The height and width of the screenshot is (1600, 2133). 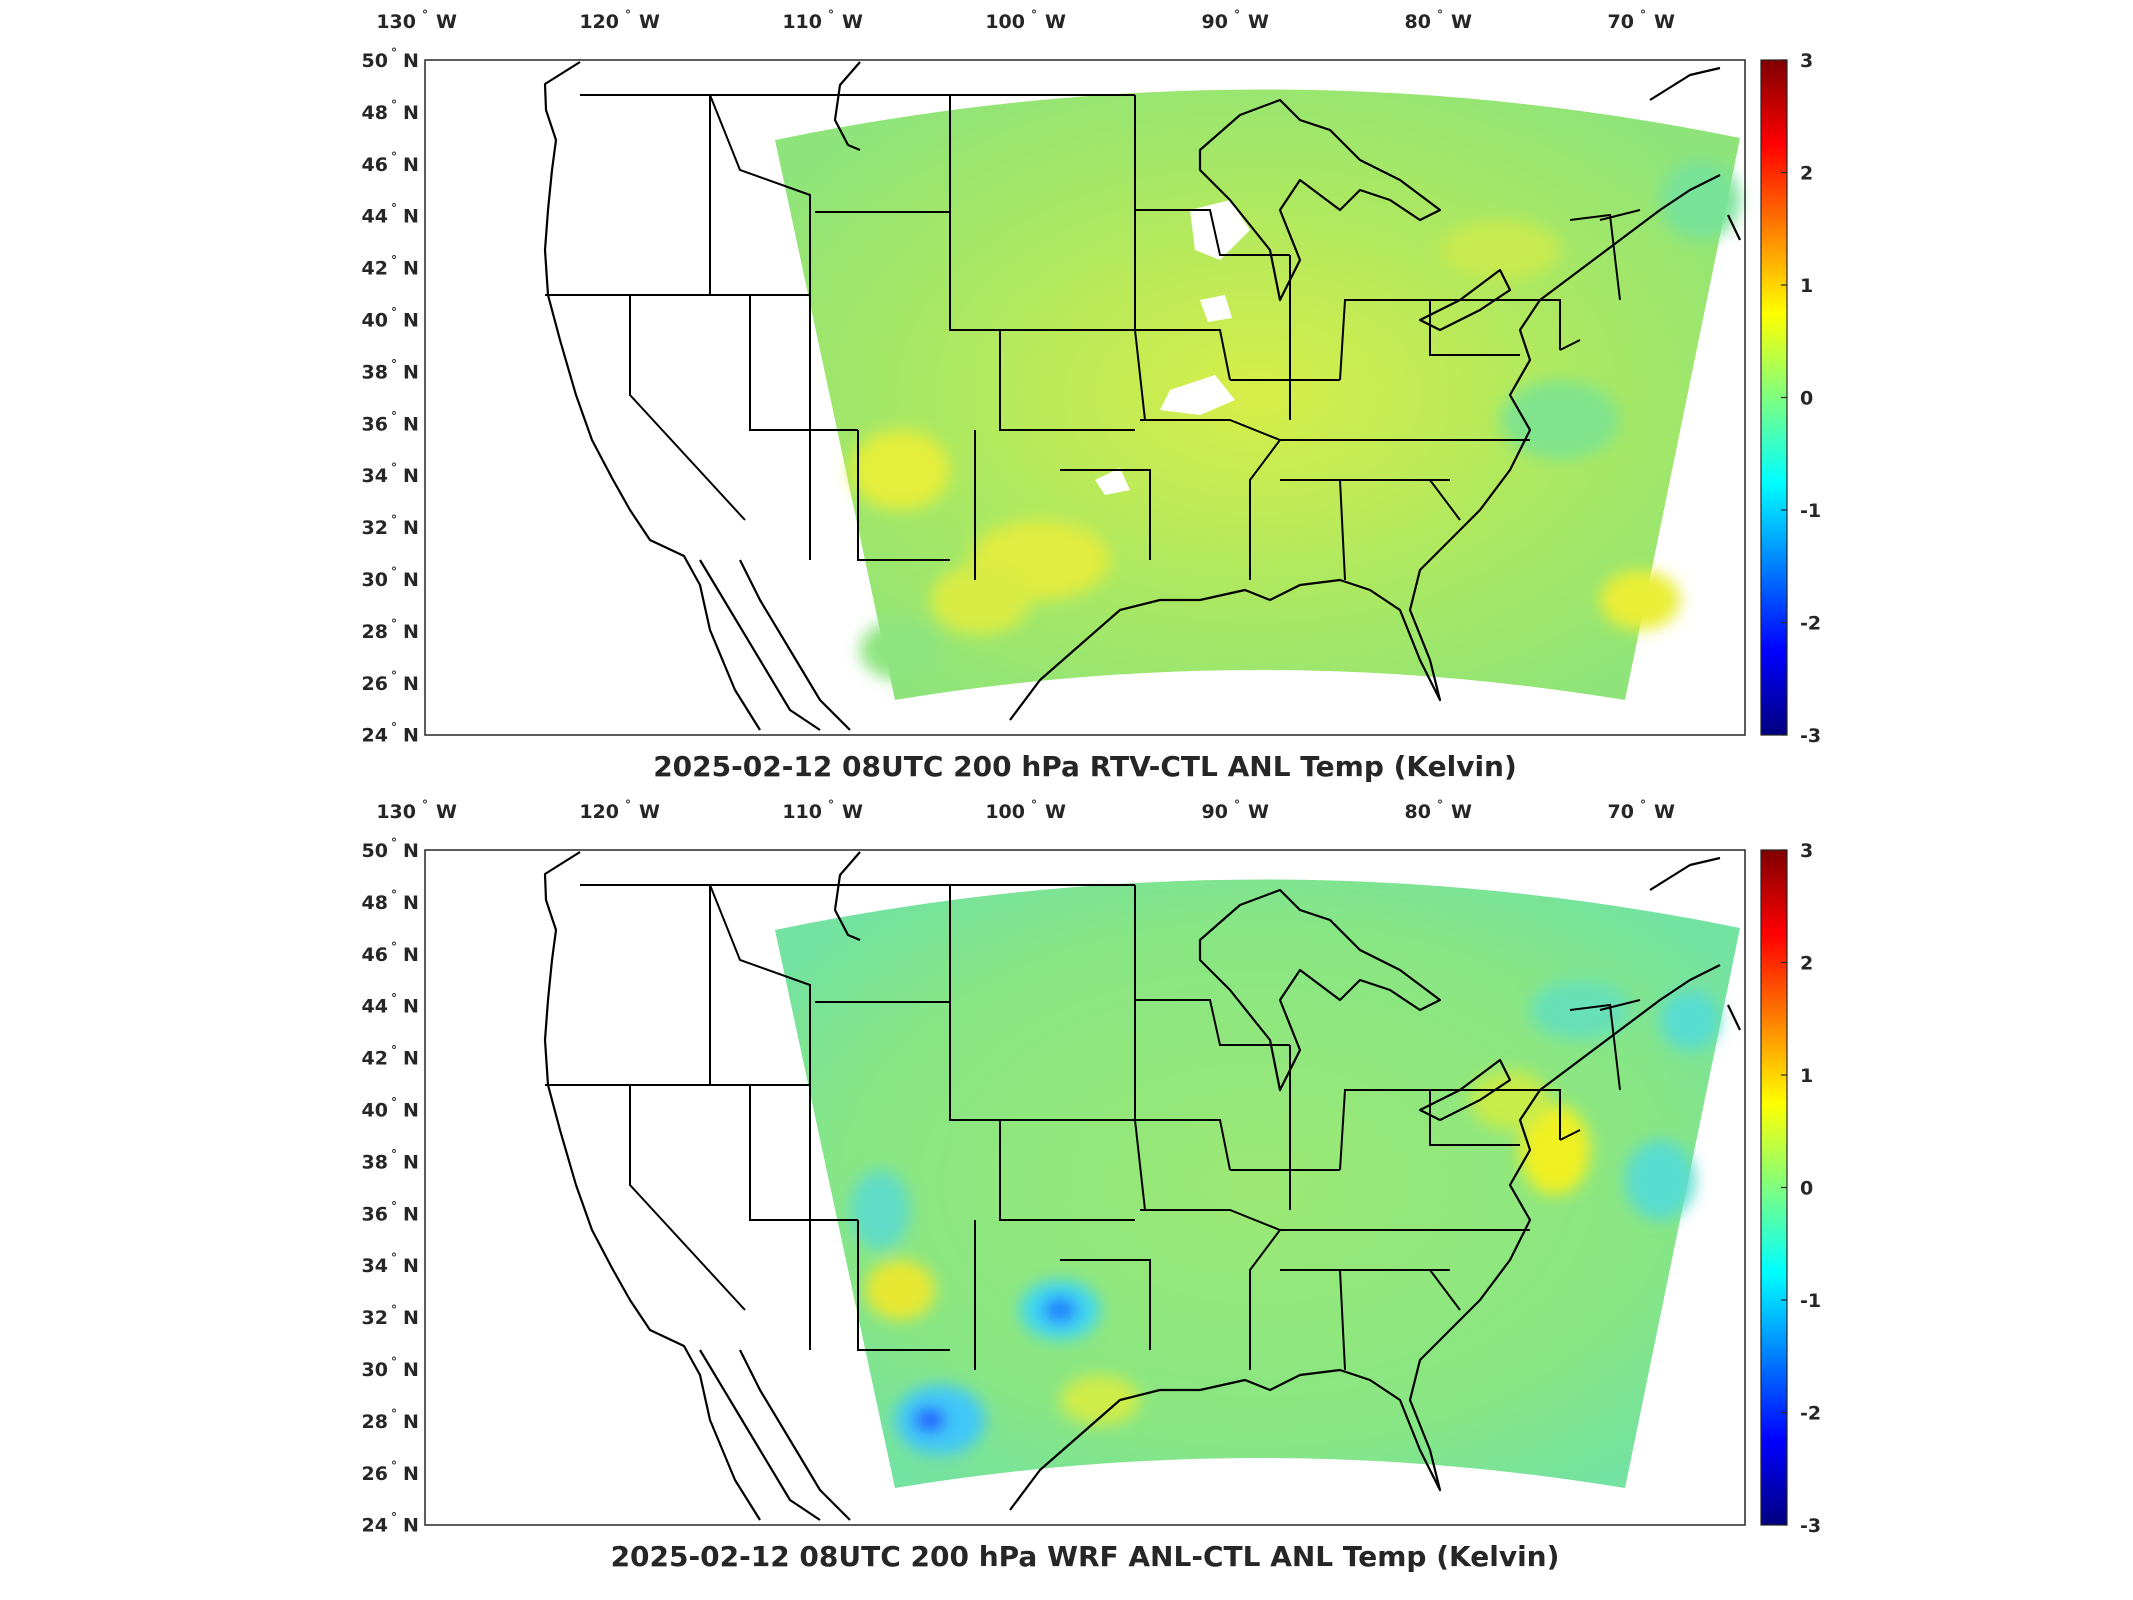 What do you see at coordinates (375, 165) in the screenshot?
I see `lat-tick-value: 46` at bounding box center [375, 165].